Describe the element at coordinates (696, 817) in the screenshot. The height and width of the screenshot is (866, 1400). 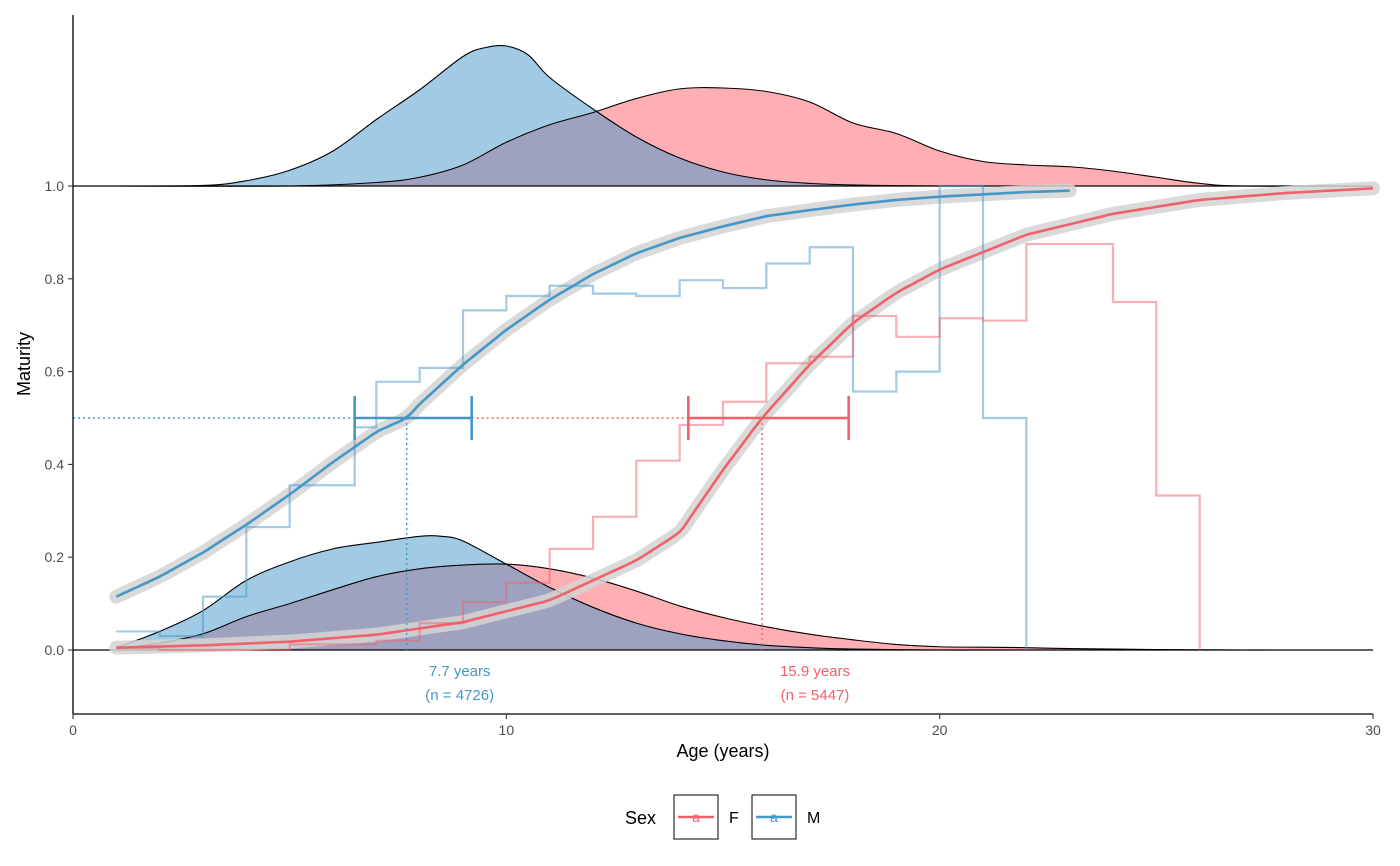
I see `legend-key-glyph-f: a` at that location.